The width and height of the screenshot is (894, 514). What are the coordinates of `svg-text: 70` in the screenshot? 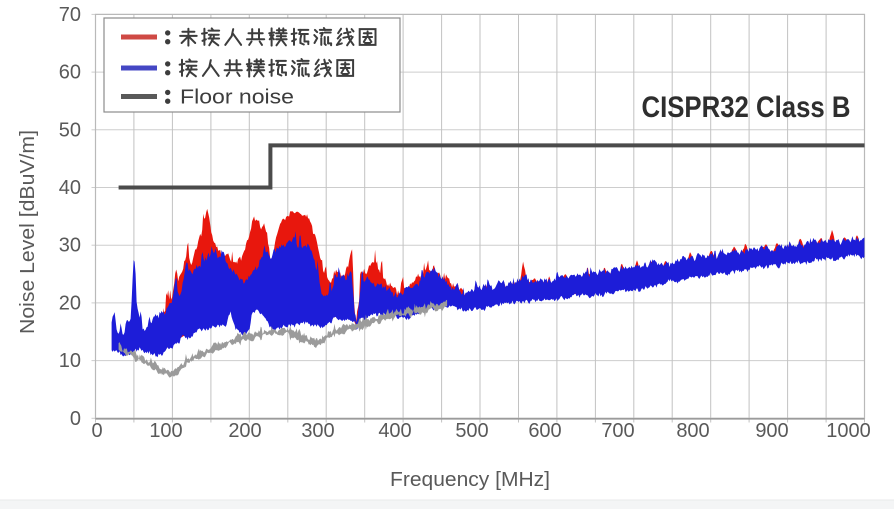 It's located at (70, 15).